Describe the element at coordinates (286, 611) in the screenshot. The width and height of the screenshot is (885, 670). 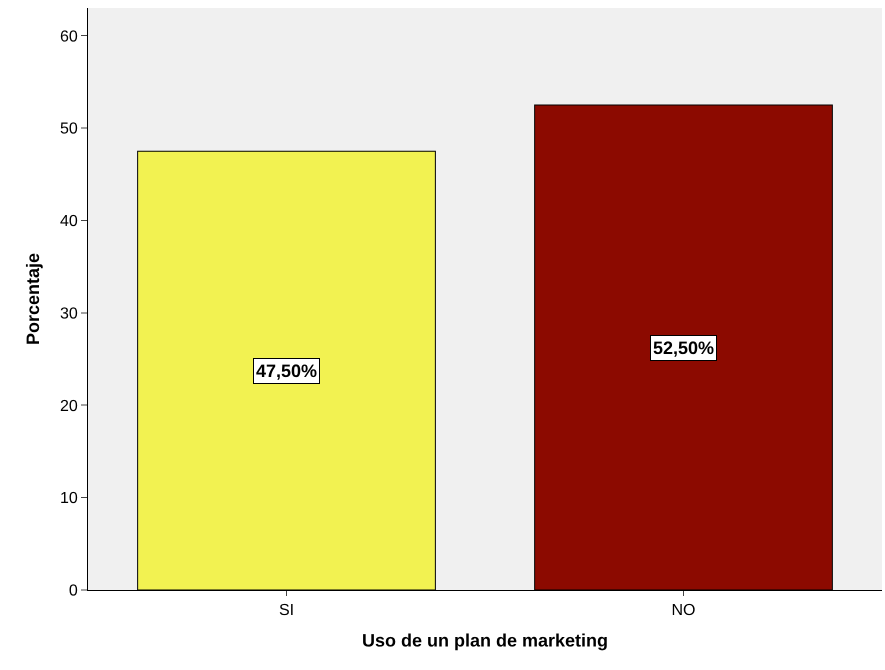
I see `x-tick-label: SI` at that location.